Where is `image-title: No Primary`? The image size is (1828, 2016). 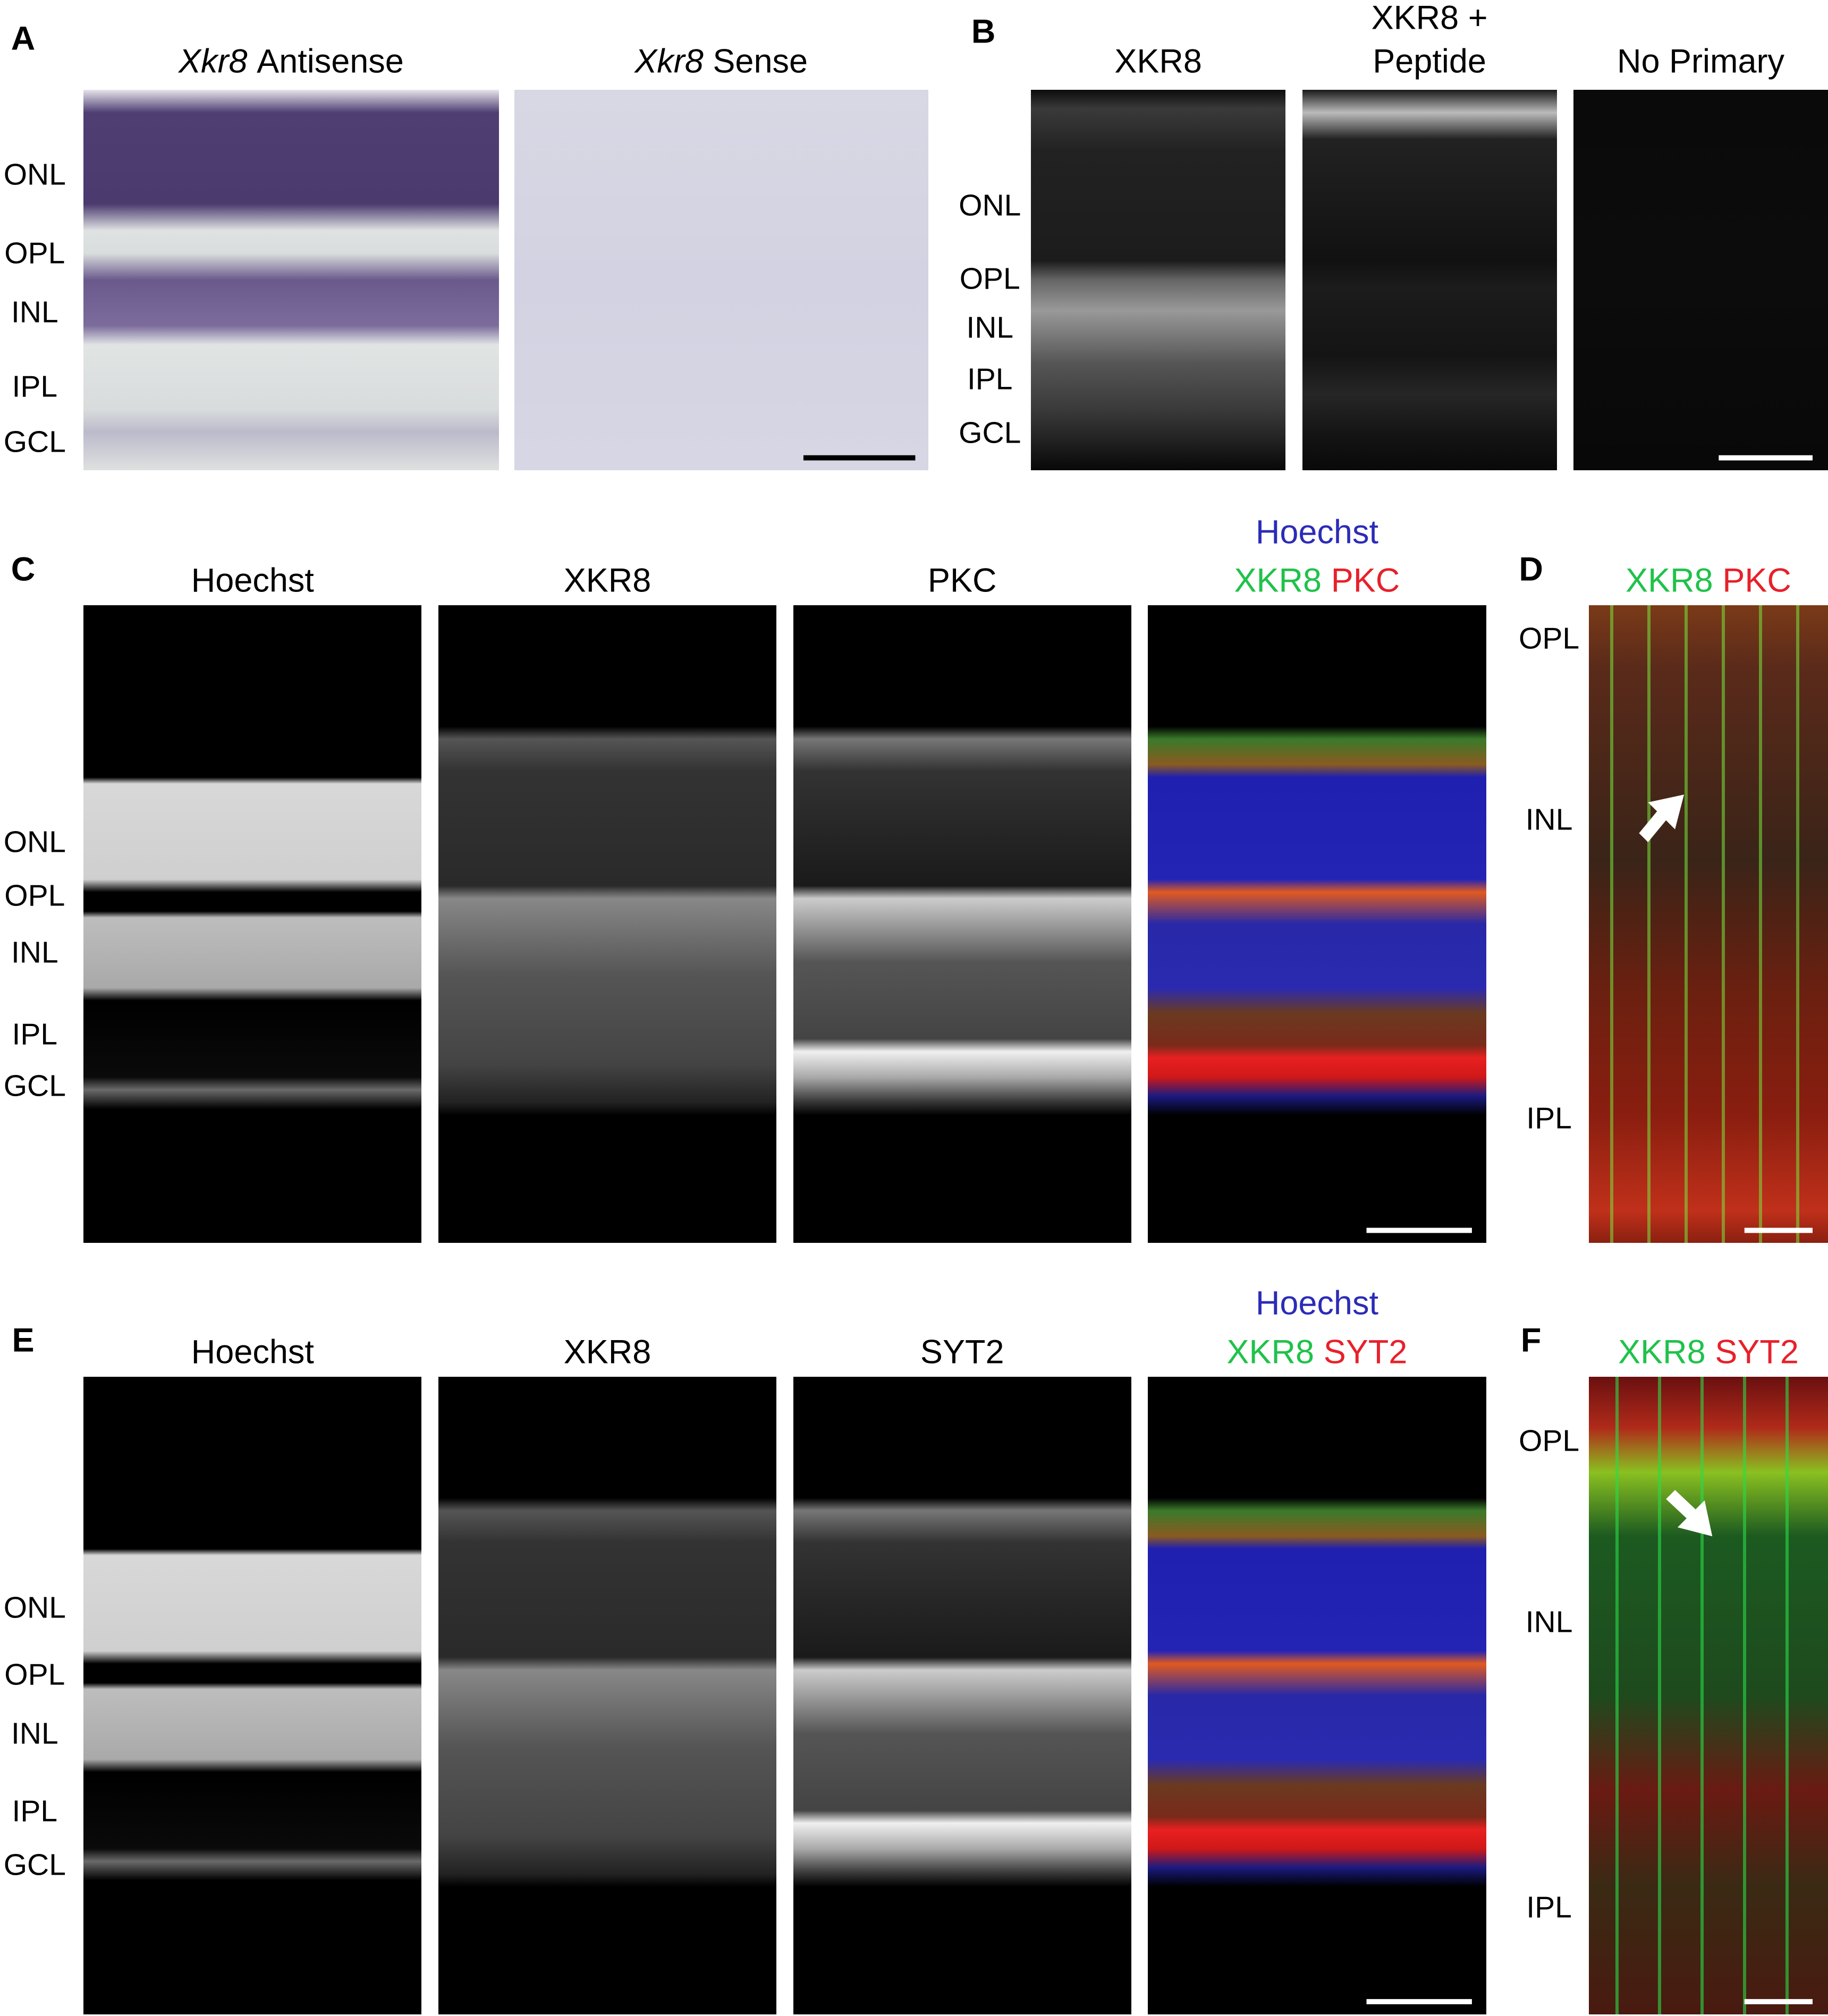
image-title: No Primary is located at coordinates (1701, 61).